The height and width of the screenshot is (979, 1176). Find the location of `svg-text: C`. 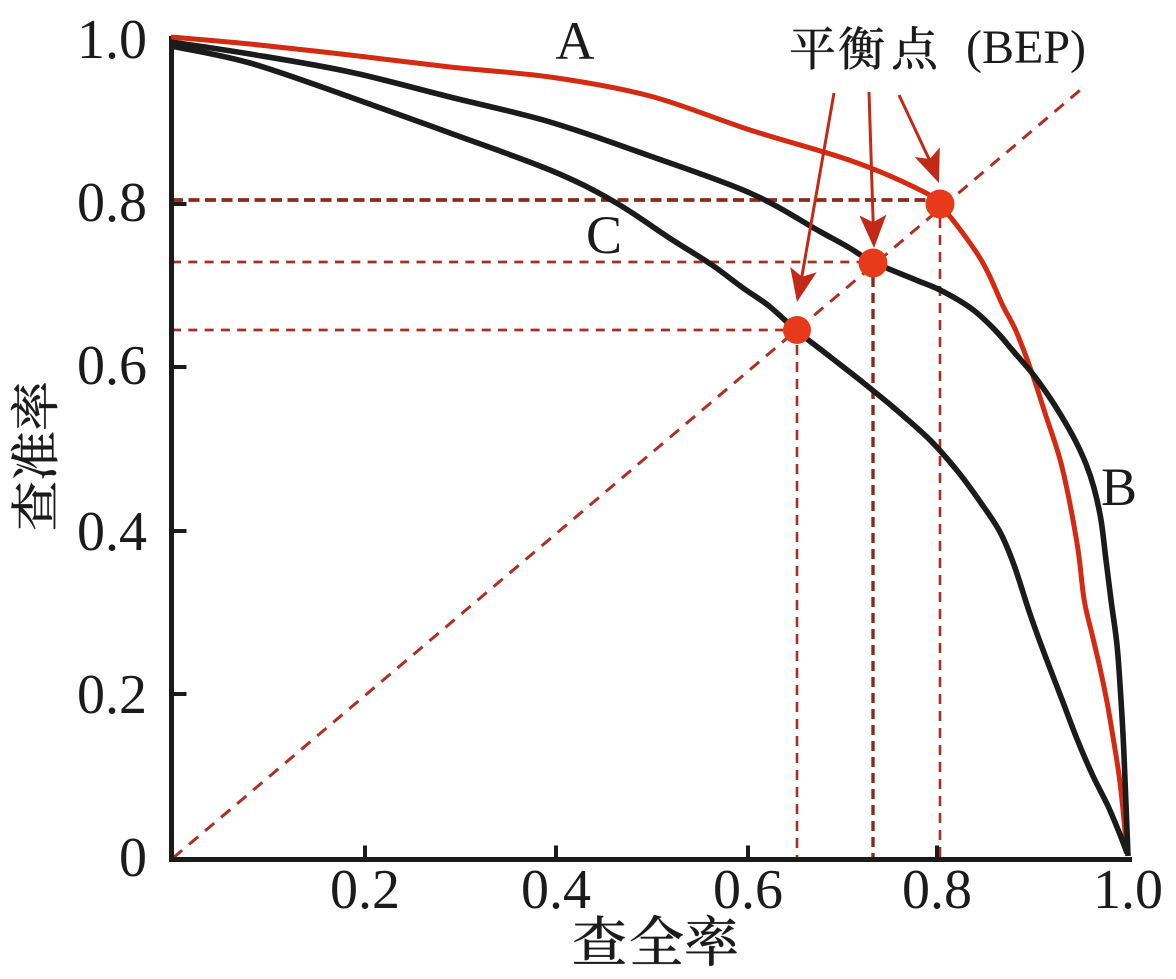

svg-text: C is located at coordinates (604, 235).